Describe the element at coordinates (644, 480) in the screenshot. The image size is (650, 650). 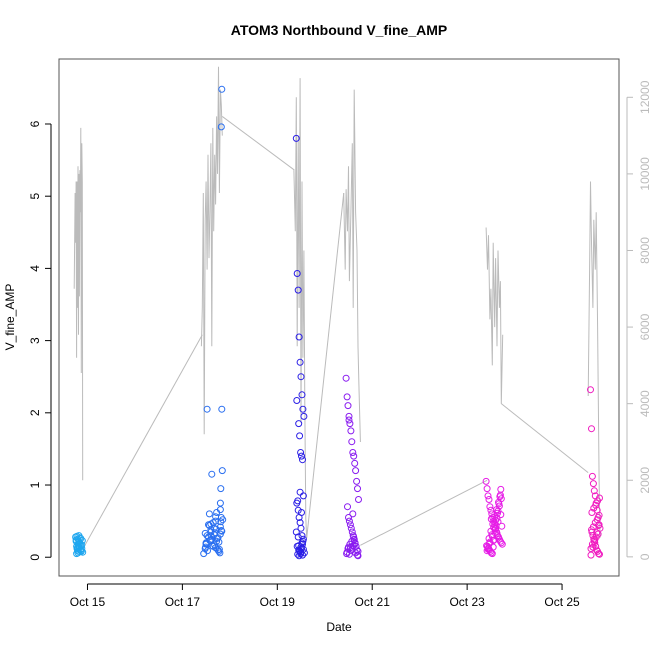
I see `y2-tick-label: 2000` at that location.